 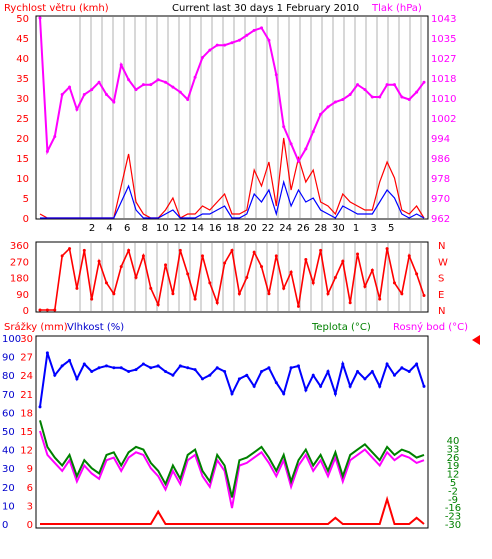 What do you see at coordinates (440, 199) in the screenshot?
I see `pressure-tick: 970` at bounding box center [440, 199].